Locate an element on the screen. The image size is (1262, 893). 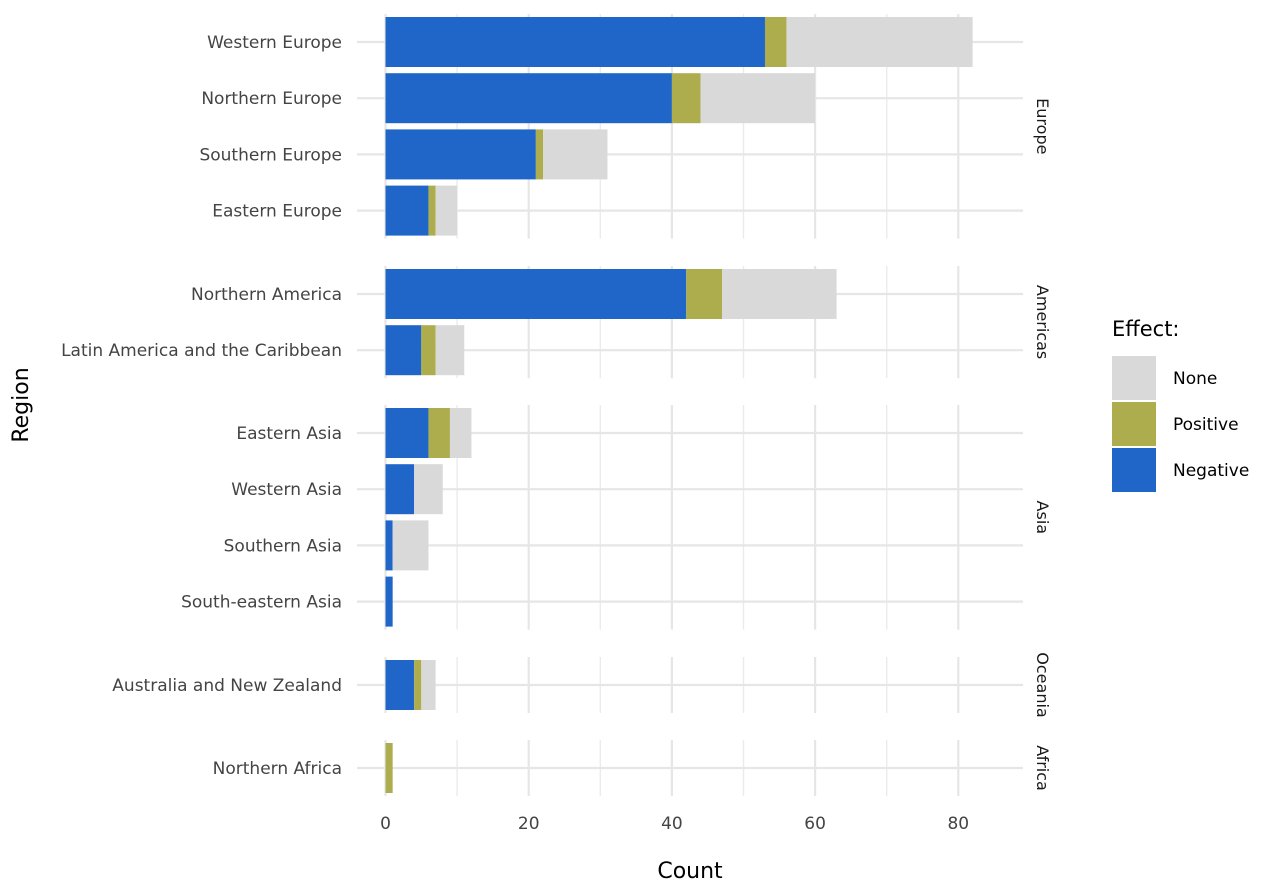
facet-label: Americas is located at coordinates (1042, 322).